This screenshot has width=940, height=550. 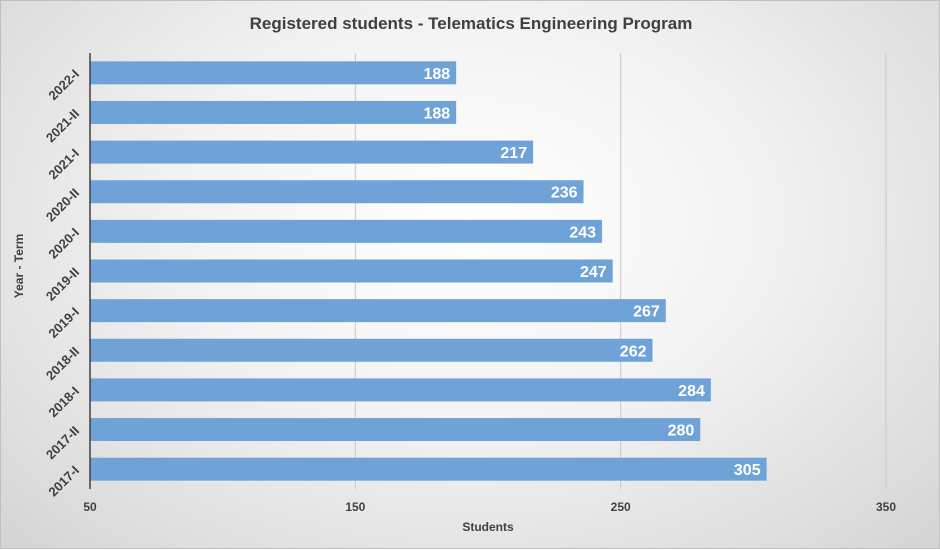 What do you see at coordinates (63, 322) in the screenshot?
I see `y-tick-label: 2019-I` at bounding box center [63, 322].